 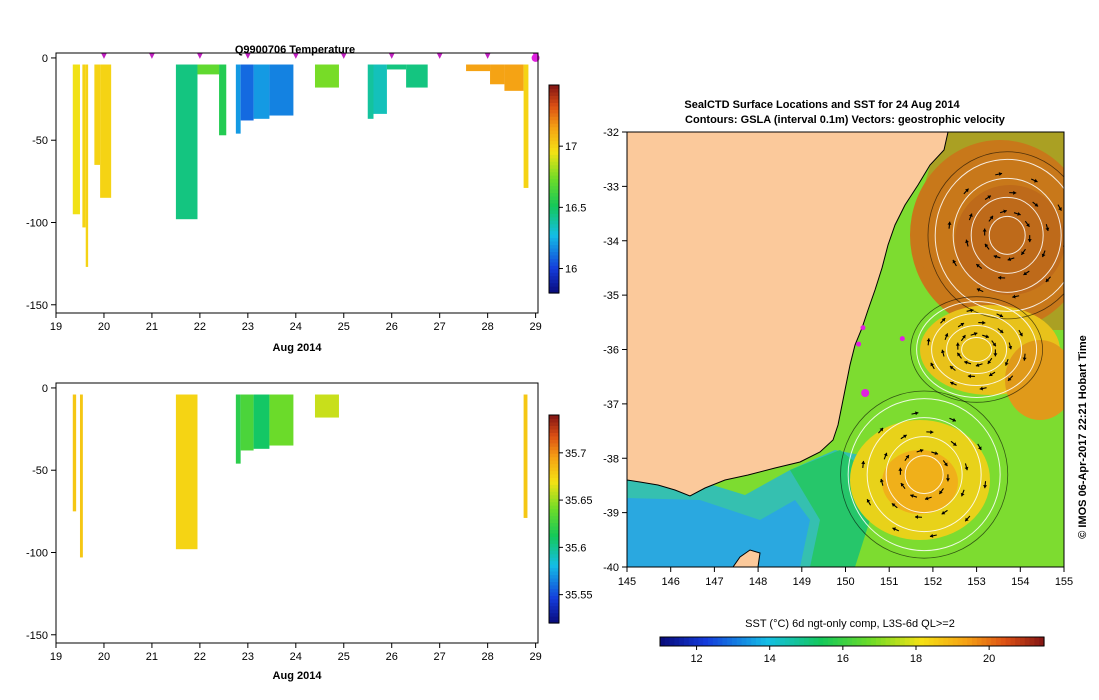 I want to click on y-tick-label: -150, so click(x=37, y=306).